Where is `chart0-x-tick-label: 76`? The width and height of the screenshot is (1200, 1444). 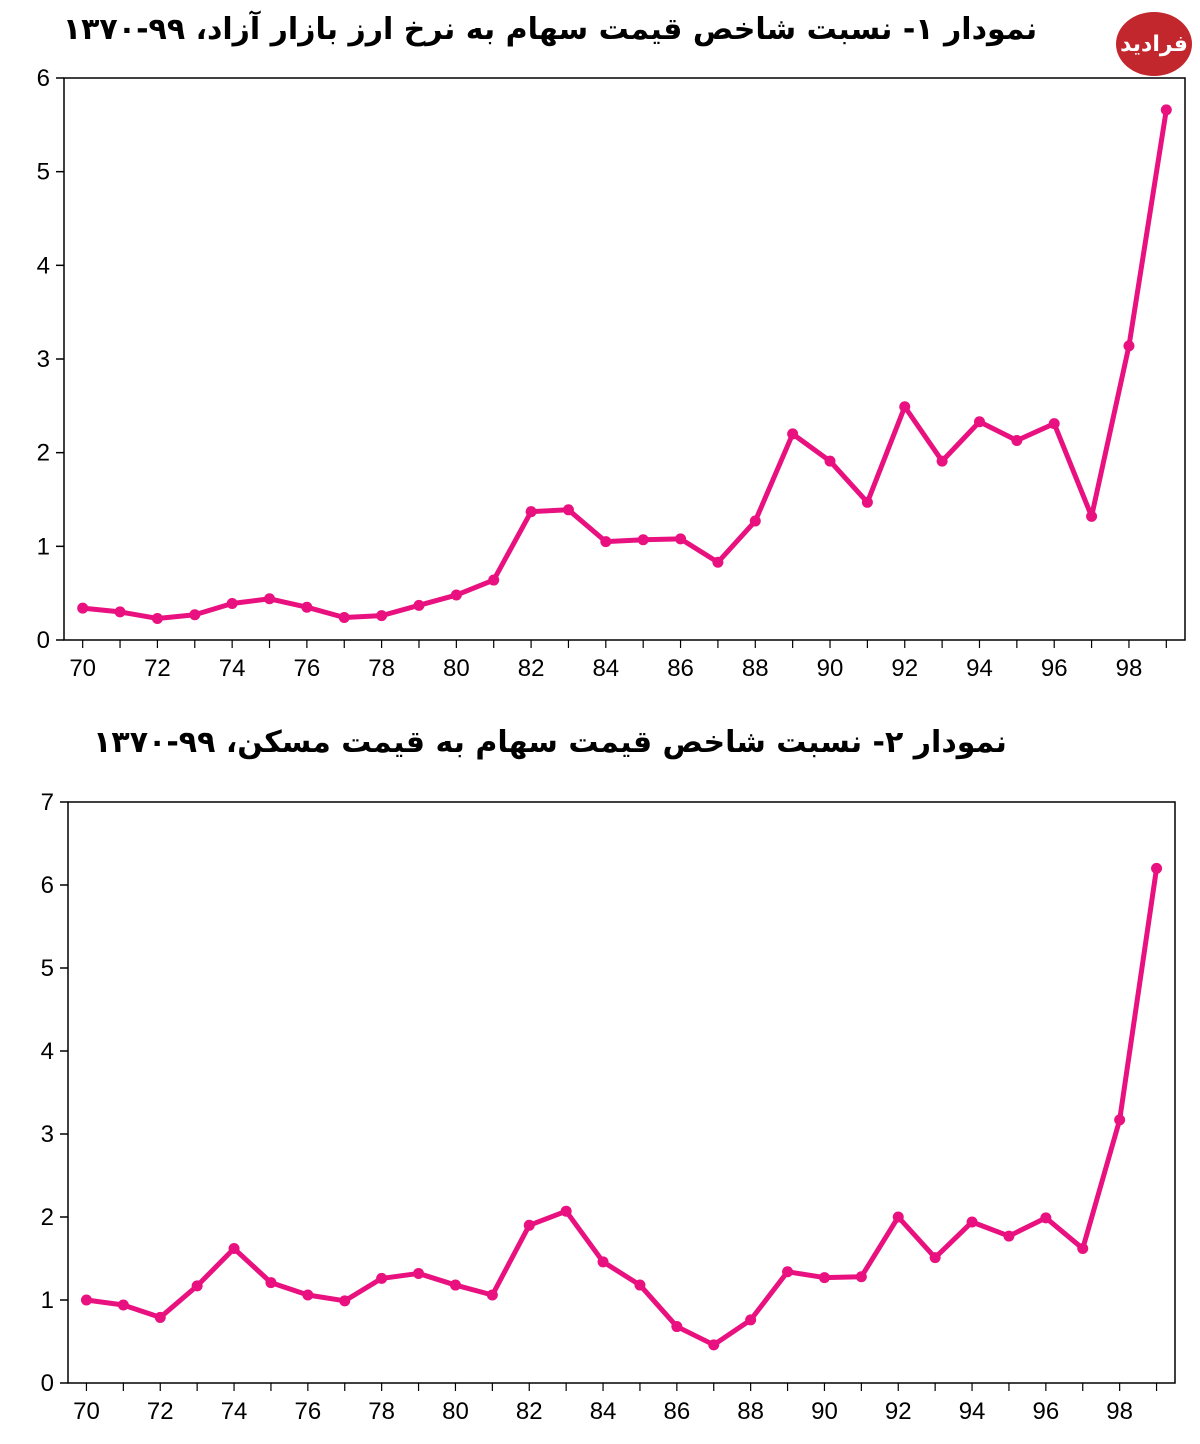
chart0-x-tick-label: 76 is located at coordinates (307, 668).